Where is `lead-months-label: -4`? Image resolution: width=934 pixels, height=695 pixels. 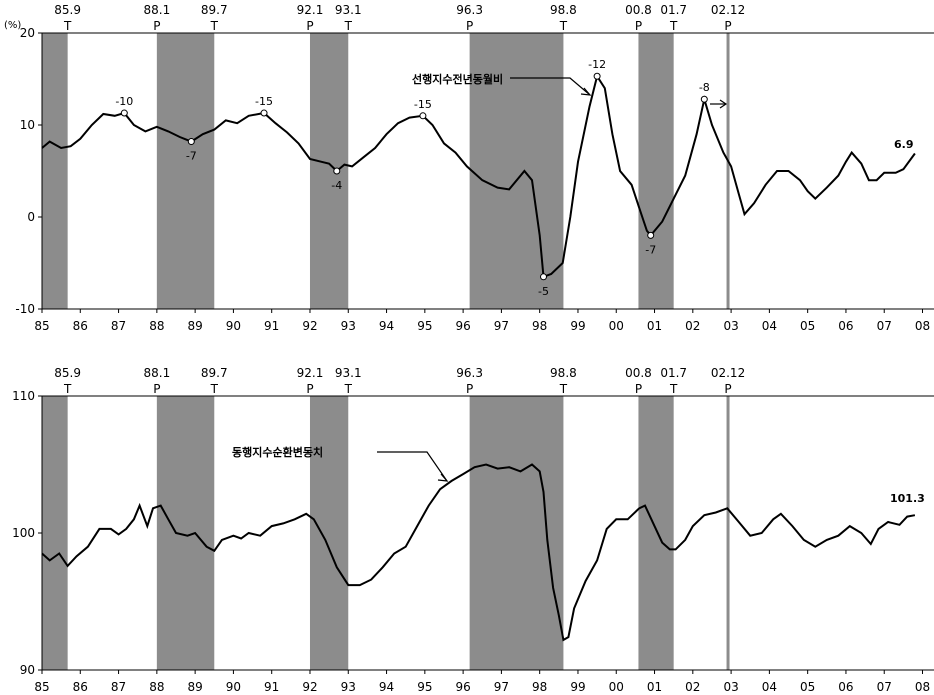 lead-months-label: -4 is located at coordinates (336, 185).